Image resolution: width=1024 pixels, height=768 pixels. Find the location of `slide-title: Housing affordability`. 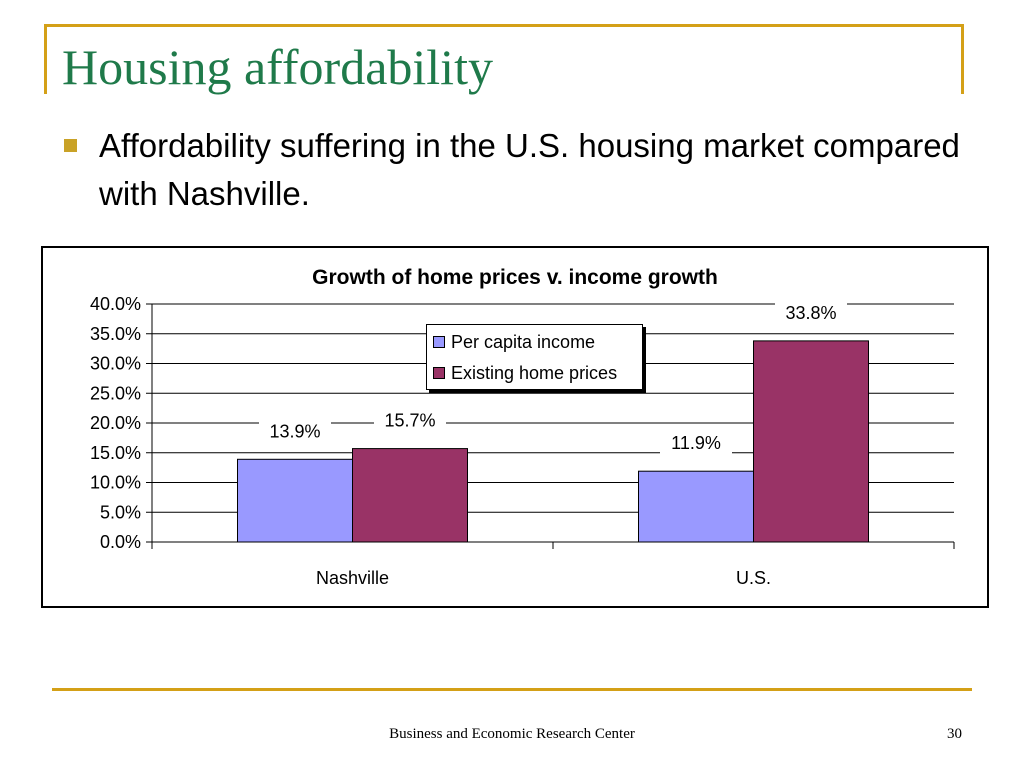

slide-title: Housing affordability is located at coordinates (277, 67).